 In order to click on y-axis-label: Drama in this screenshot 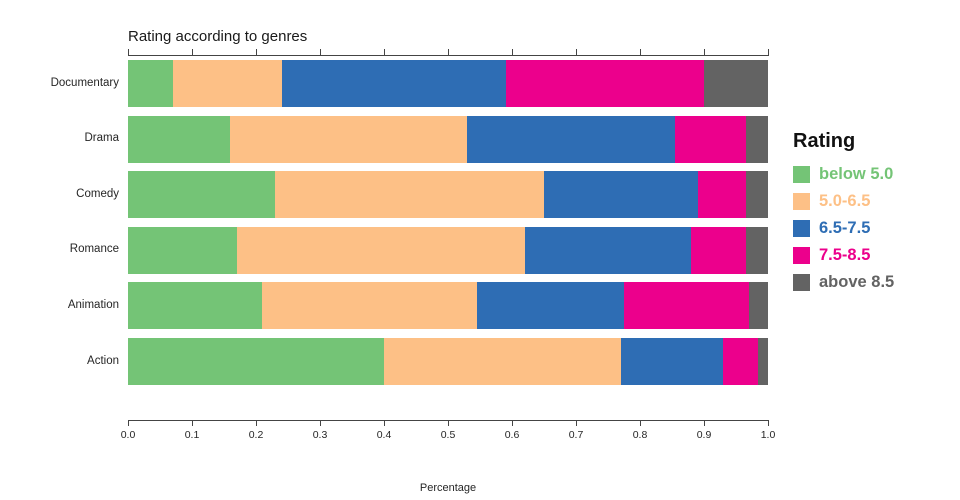, I will do `click(101, 138)`.